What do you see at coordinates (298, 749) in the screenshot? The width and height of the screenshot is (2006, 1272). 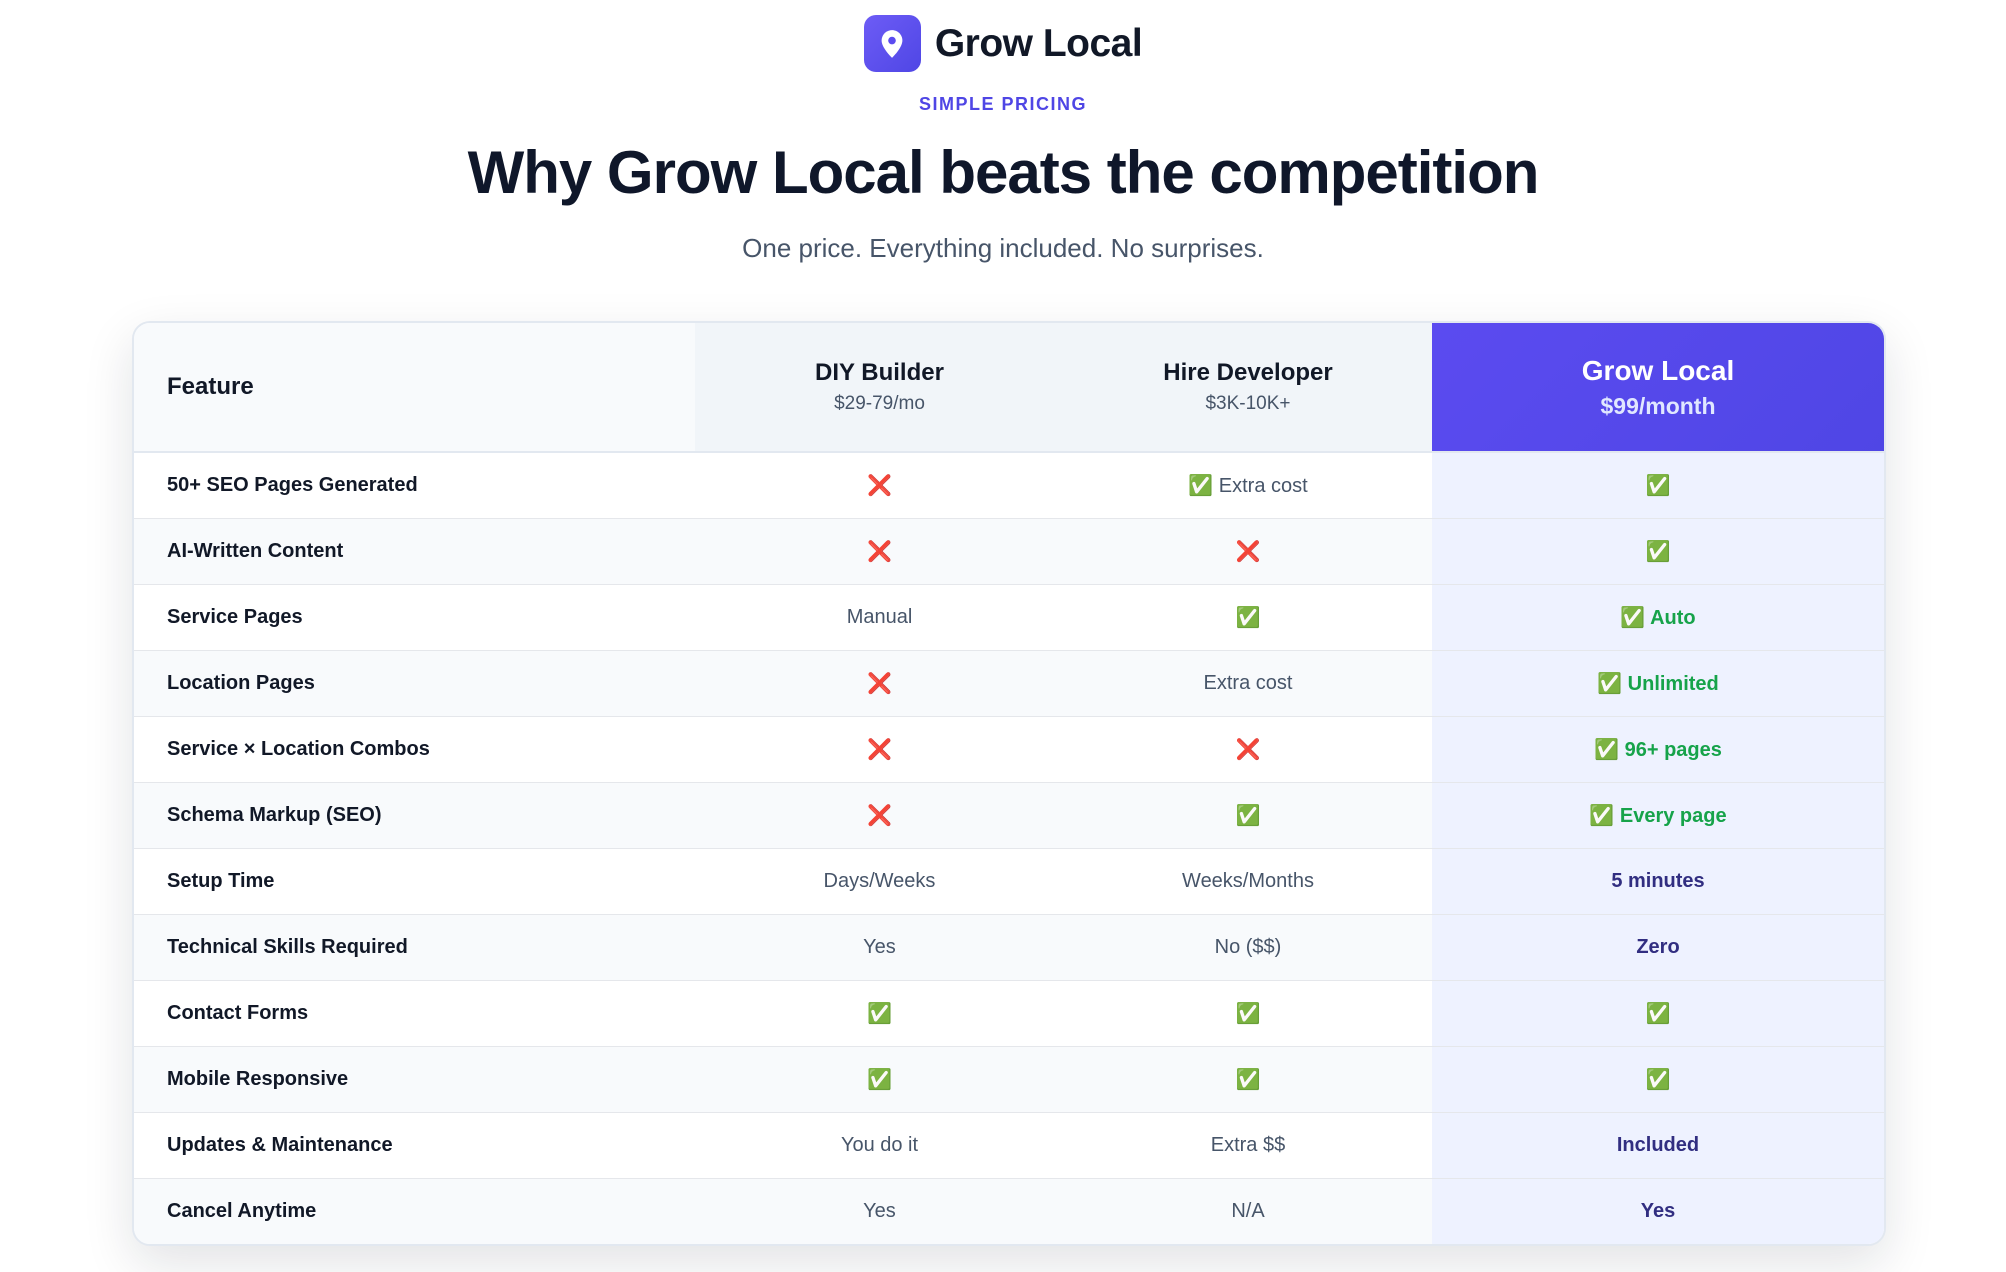 I see `feature-name: Service × Location Combos` at bounding box center [298, 749].